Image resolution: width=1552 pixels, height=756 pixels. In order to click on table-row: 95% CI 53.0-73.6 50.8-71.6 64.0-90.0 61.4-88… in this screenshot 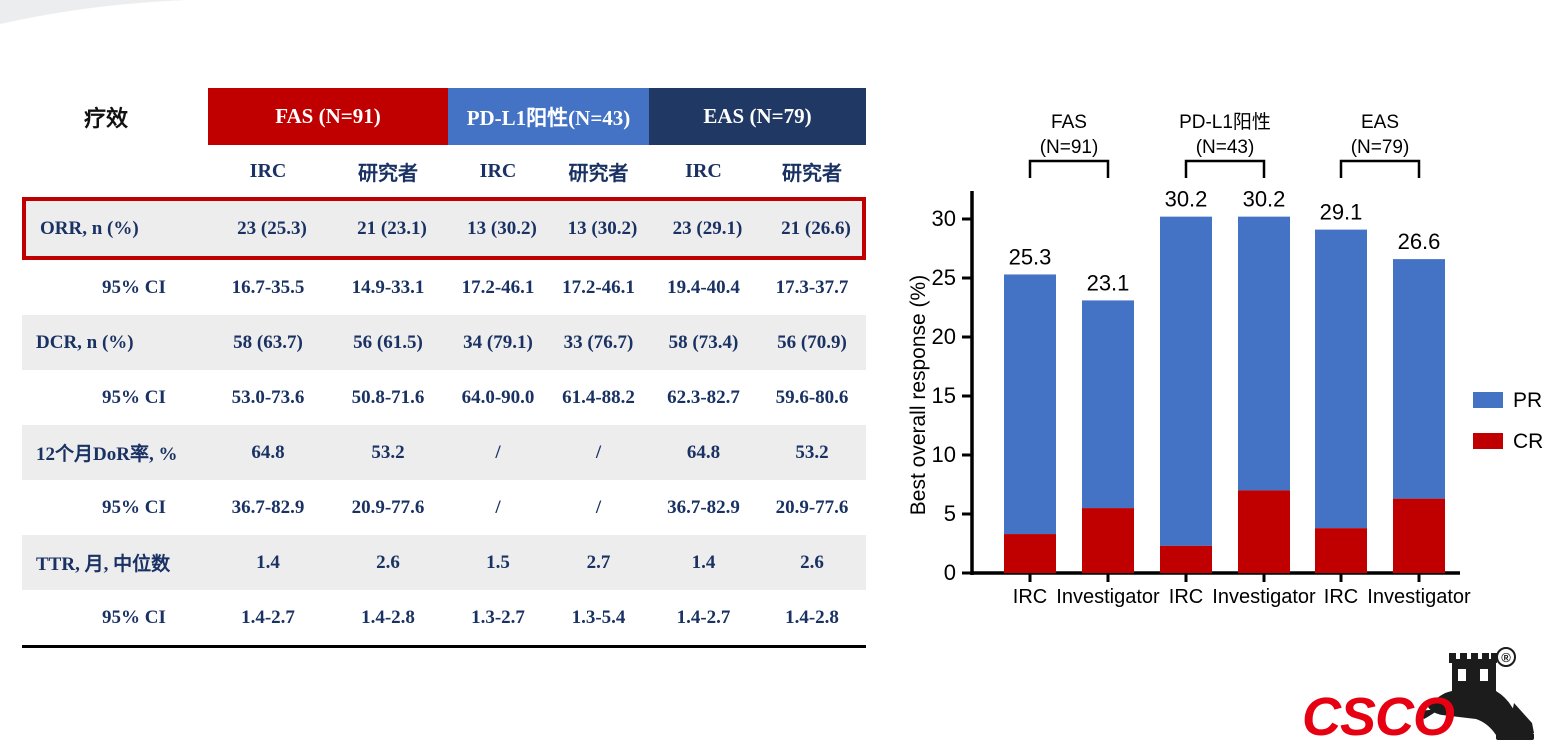, I will do `click(444, 397)`.